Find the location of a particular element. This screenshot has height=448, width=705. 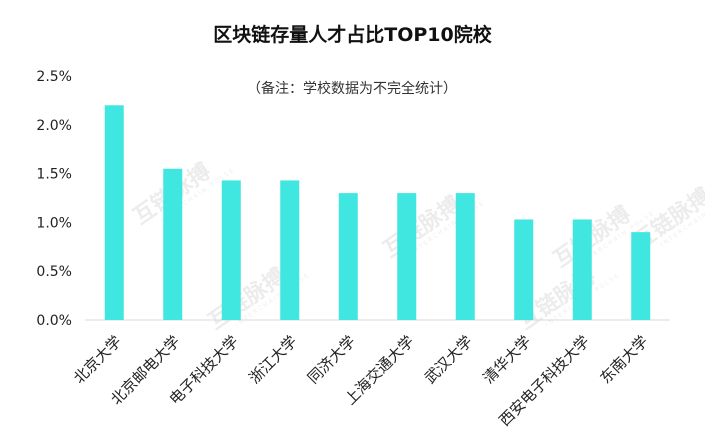

y-tick-label: 0.5% is located at coordinates (54, 272).